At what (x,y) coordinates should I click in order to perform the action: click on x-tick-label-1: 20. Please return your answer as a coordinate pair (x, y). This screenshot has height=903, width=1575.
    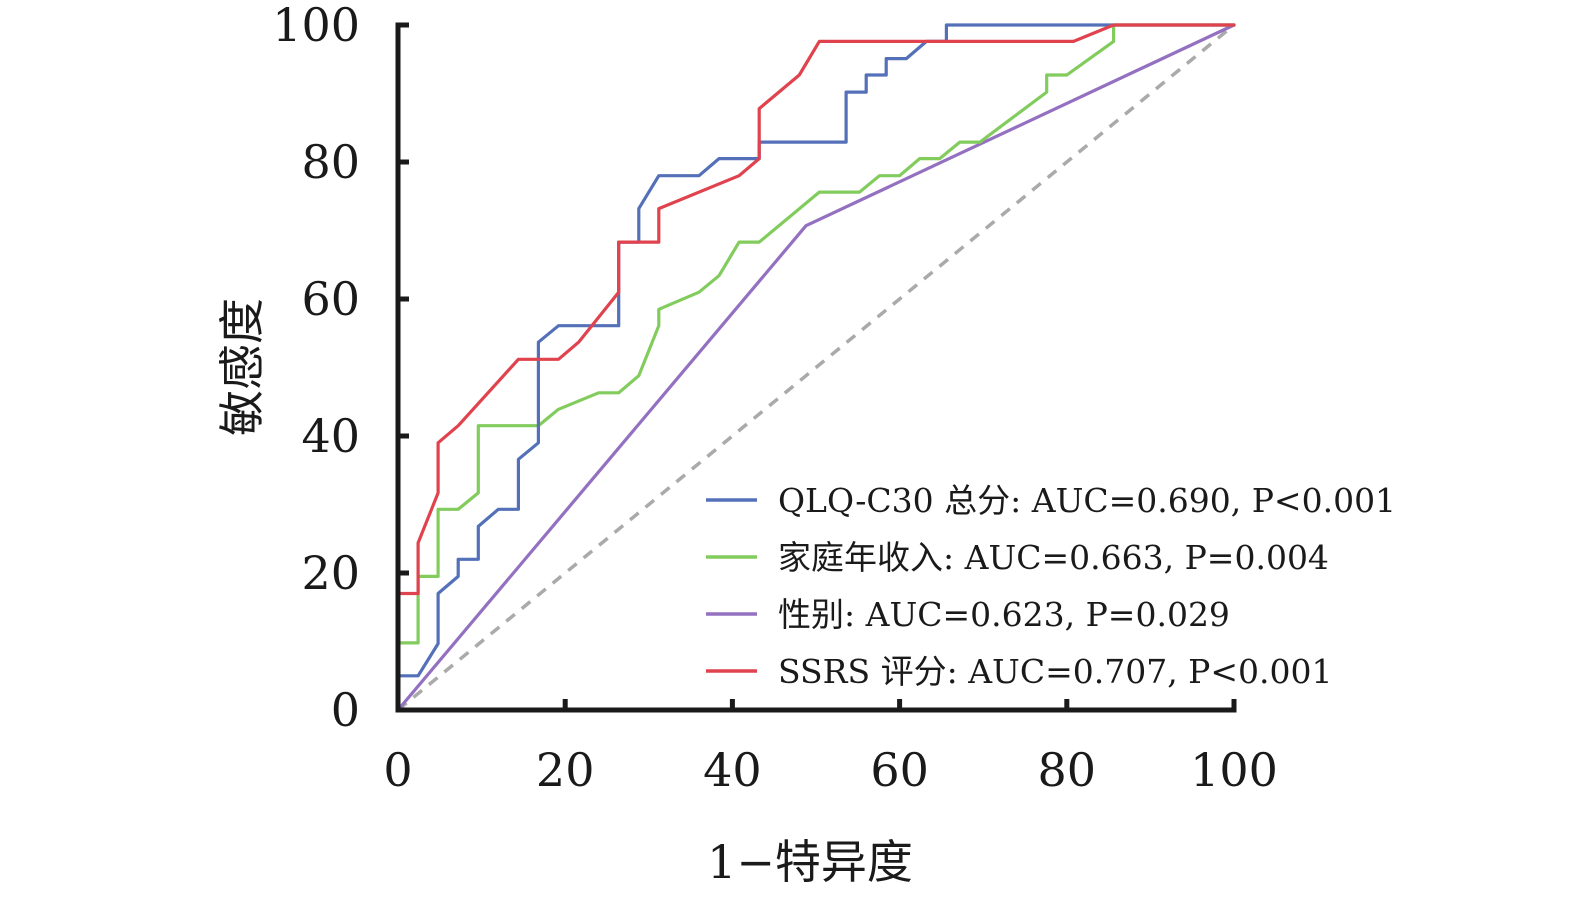
    Looking at the image, I should click on (565, 770).